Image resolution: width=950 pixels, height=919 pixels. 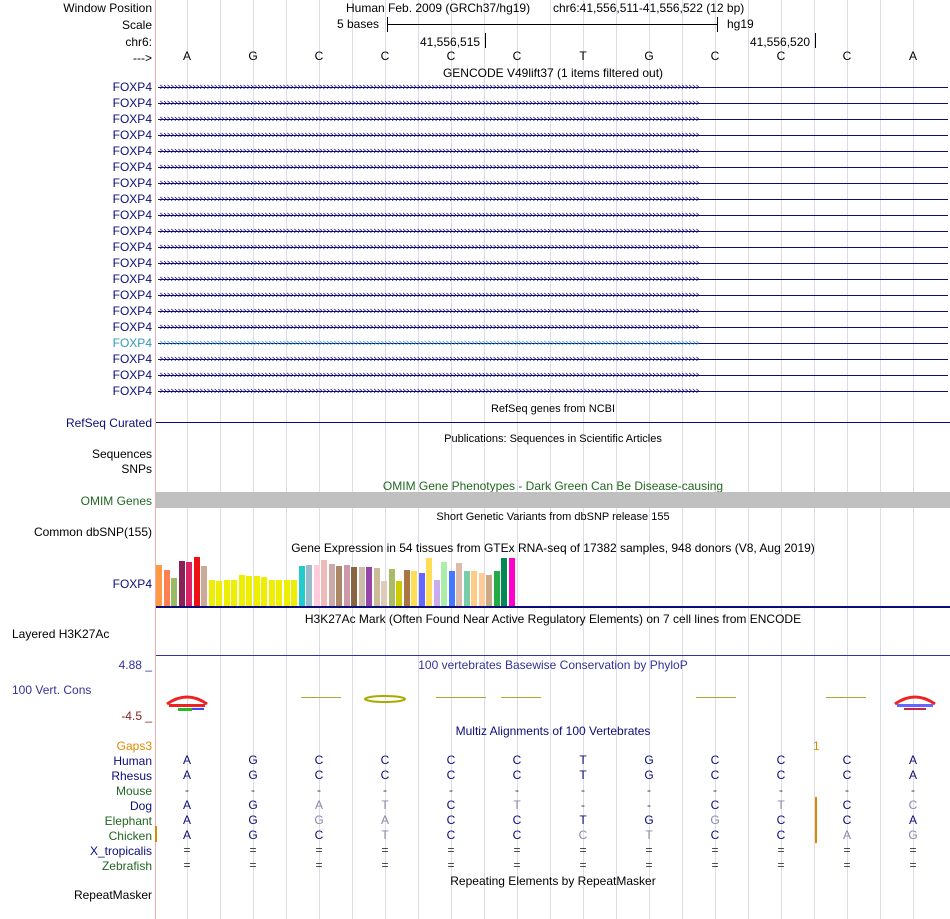 What do you see at coordinates (553, 422) in the screenshot?
I see `refseq-line` at bounding box center [553, 422].